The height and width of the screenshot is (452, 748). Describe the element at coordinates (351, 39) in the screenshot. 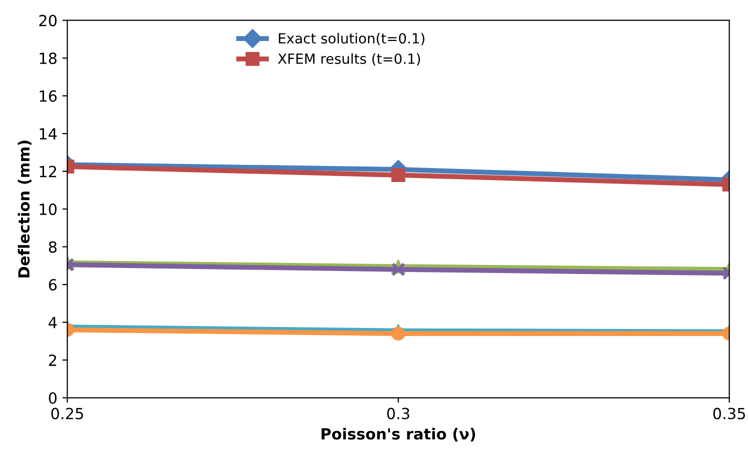

I see `legend-label: Exact solution(t=0.1)` at that location.